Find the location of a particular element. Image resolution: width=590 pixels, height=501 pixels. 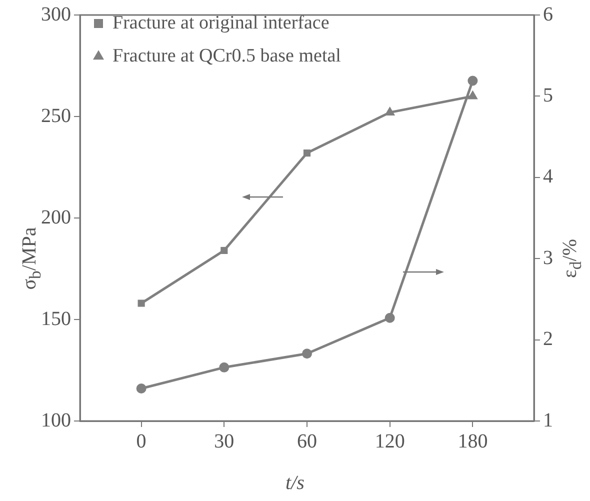

y2-tick-label: 6 is located at coordinates (548, 14).